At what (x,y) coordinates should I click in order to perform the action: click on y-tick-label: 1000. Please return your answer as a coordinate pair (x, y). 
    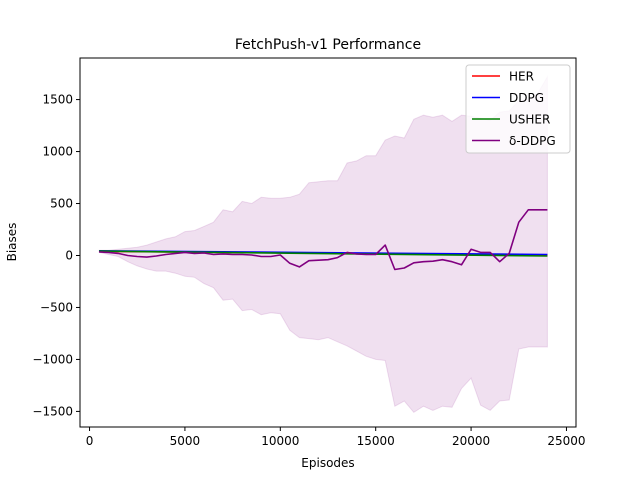
    Looking at the image, I should click on (57, 152).